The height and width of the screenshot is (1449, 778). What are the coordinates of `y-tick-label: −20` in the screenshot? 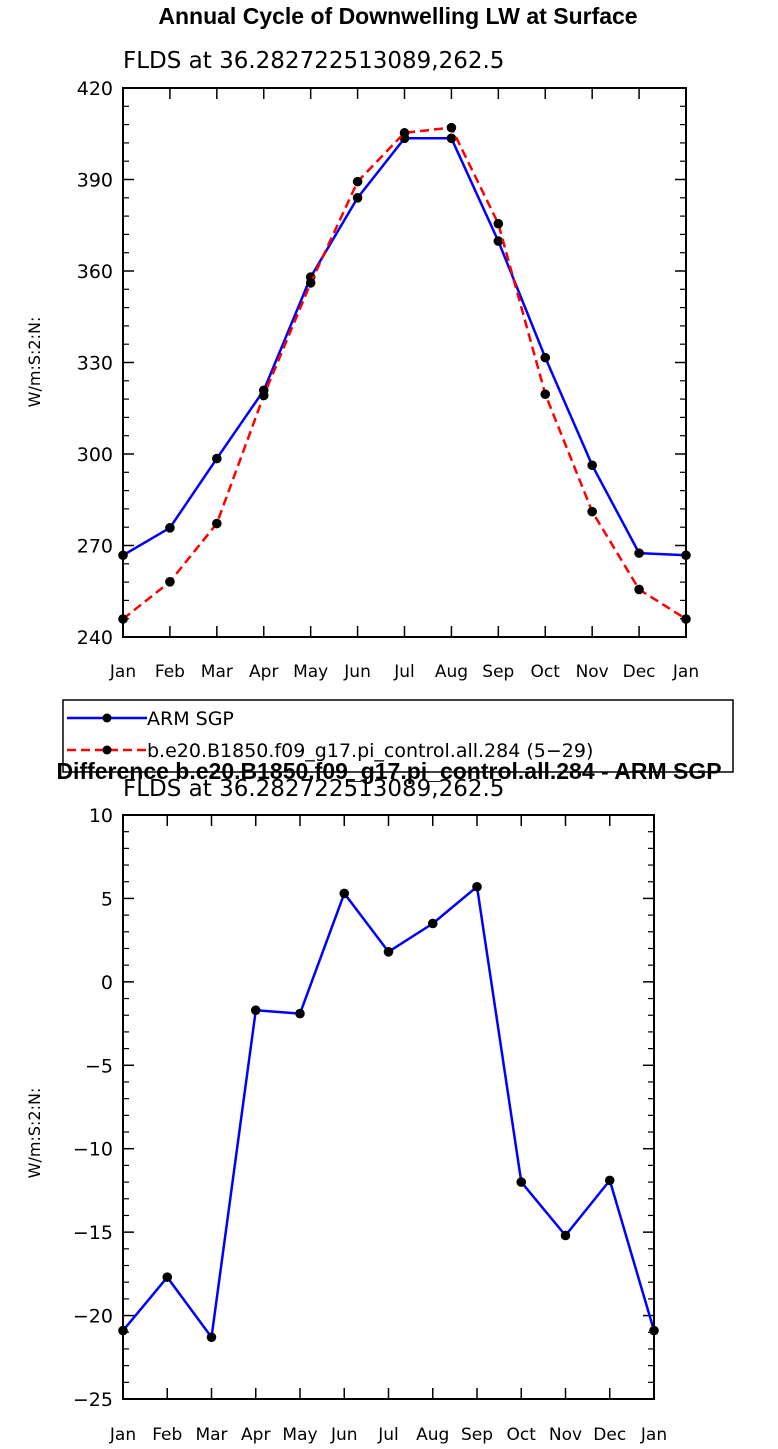 It's located at (93, 1317).